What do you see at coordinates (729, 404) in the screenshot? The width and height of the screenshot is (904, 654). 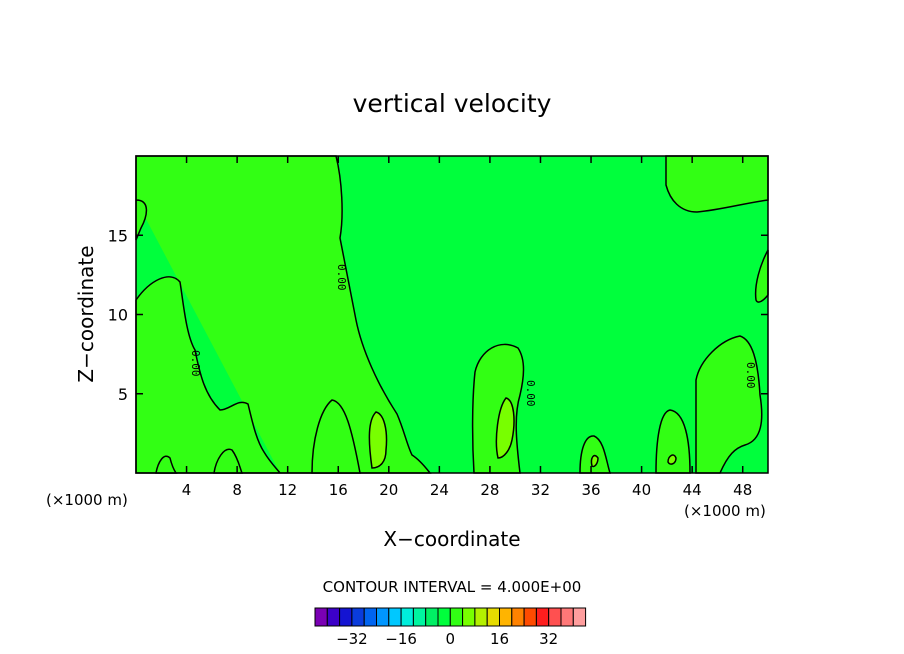 I see `positive-region-right-mid` at bounding box center [729, 404].